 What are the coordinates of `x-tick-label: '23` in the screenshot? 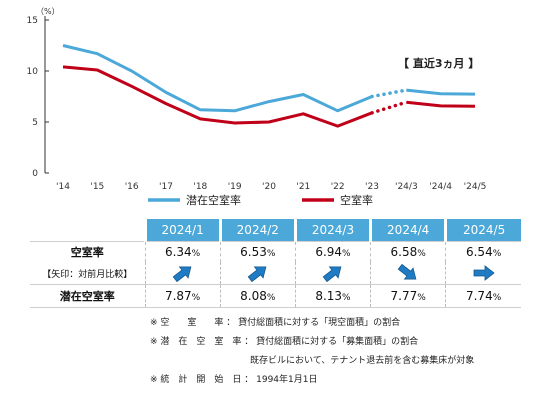 It's located at (372, 187).